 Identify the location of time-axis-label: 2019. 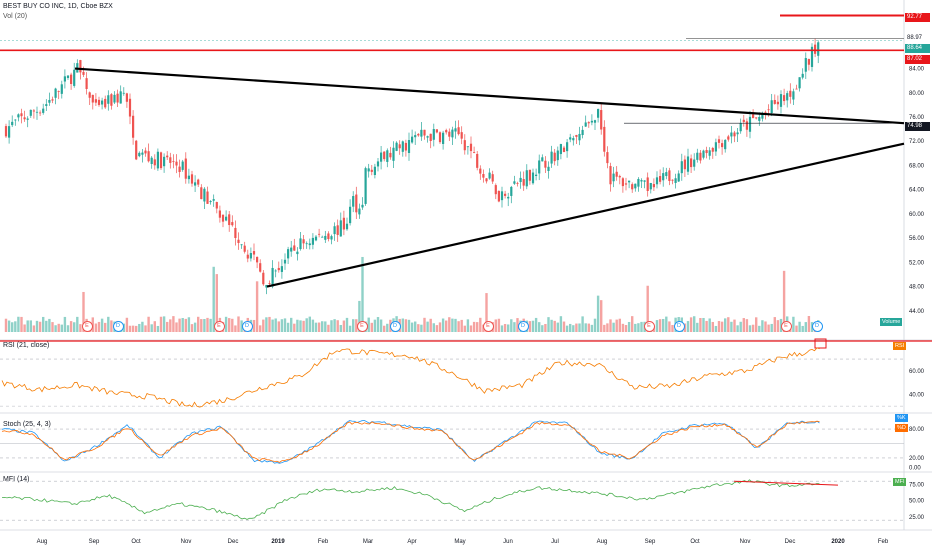
(278, 542).